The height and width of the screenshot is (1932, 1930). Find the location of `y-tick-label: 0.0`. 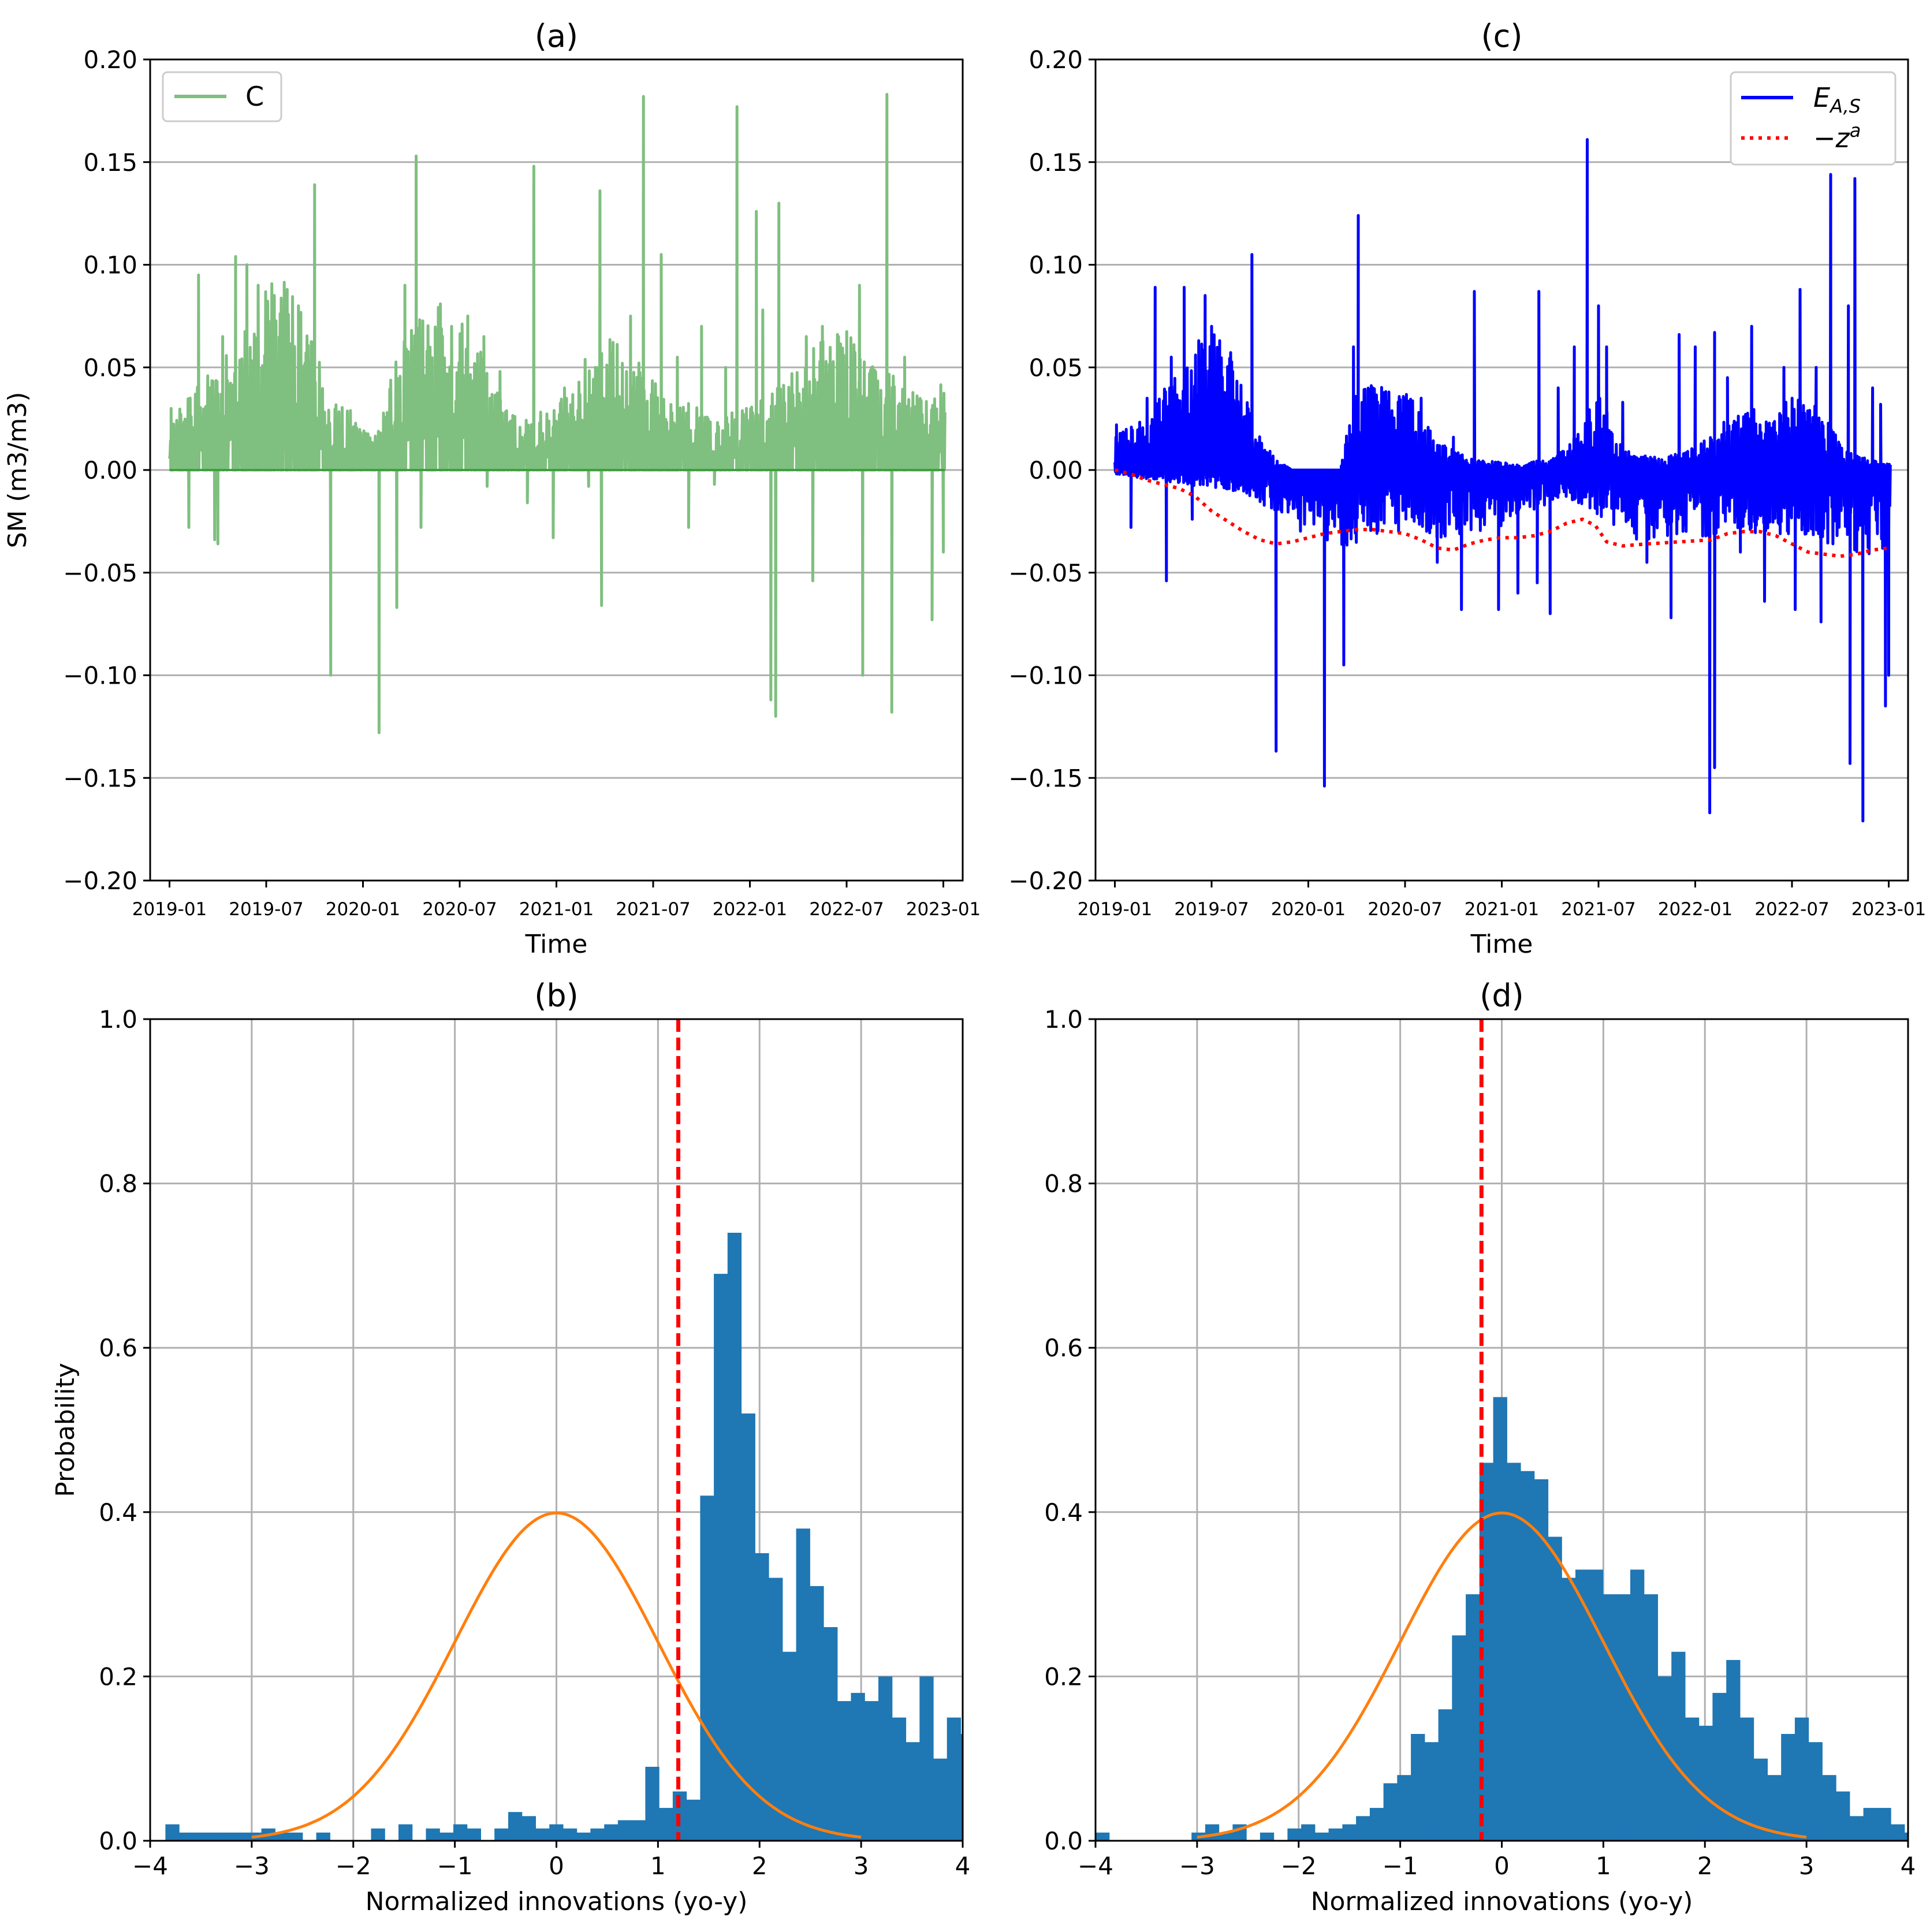

y-tick-label: 0.0 is located at coordinates (118, 1841).